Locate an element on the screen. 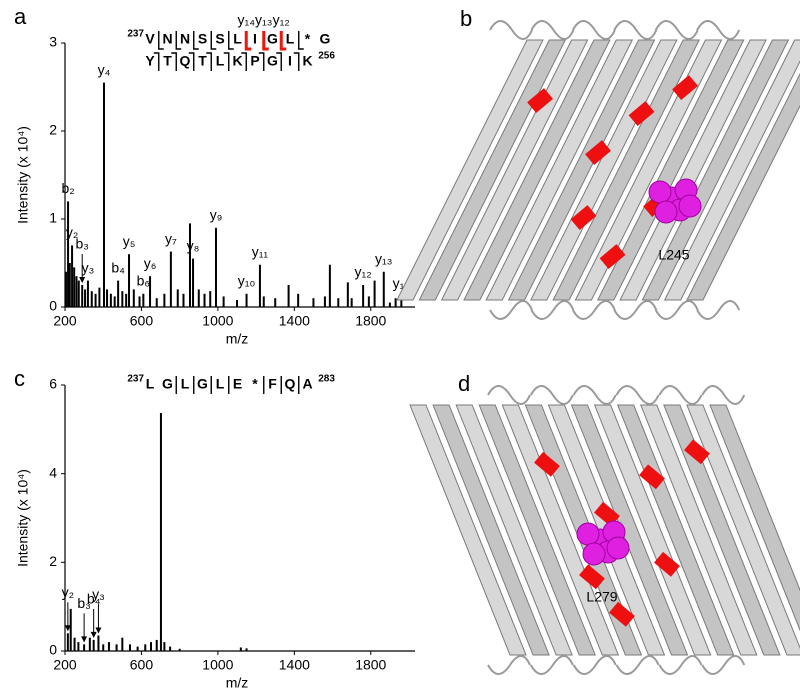 The height and width of the screenshot is (698, 800). panel-label: b is located at coordinates (466, 18).